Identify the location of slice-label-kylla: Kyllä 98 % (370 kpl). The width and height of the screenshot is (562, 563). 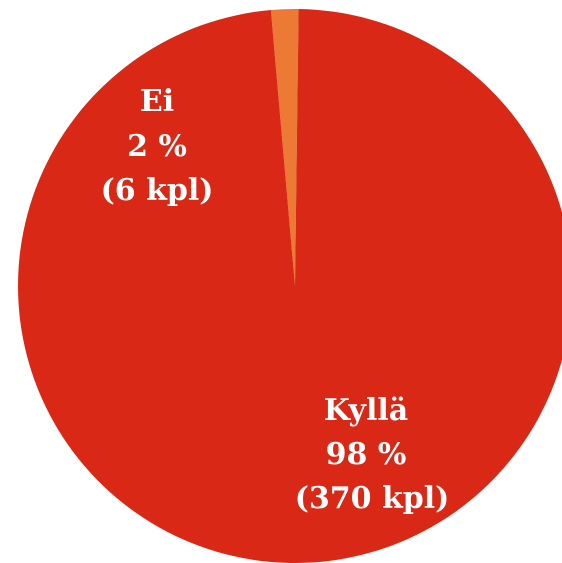
(372, 454).